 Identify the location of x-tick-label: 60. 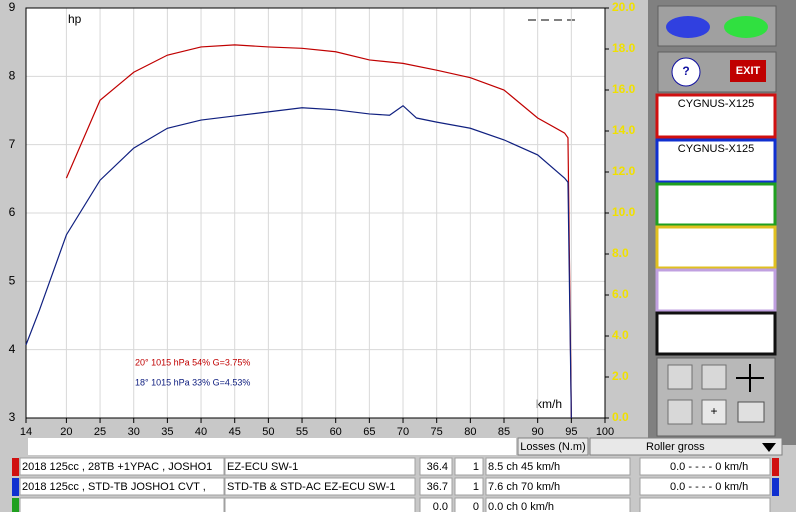
(336, 432).